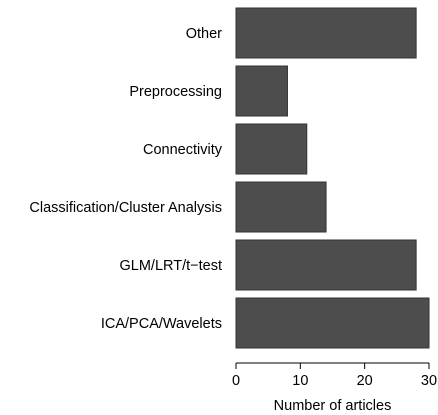  What do you see at coordinates (365, 381) in the screenshot?
I see `x-tick-label: 20` at bounding box center [365, 381].